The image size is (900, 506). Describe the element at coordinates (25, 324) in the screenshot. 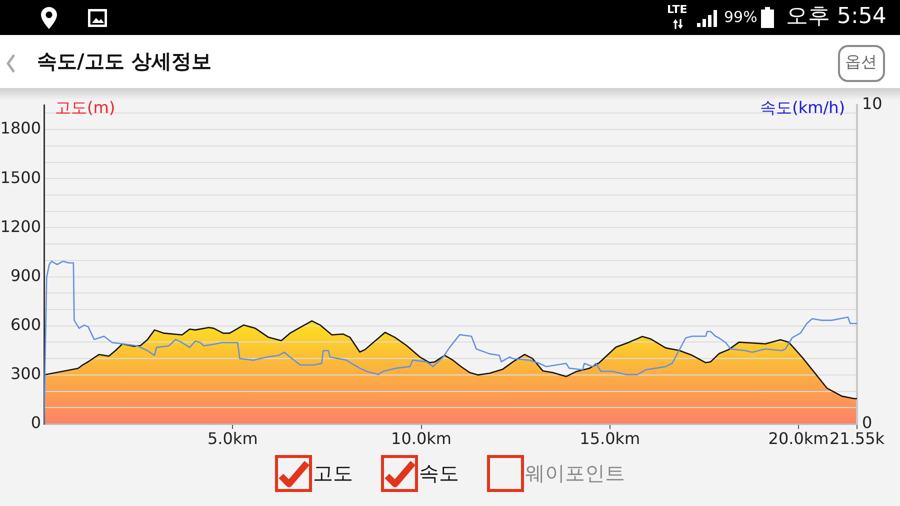

I see `y-tick-label: 600` at that location.